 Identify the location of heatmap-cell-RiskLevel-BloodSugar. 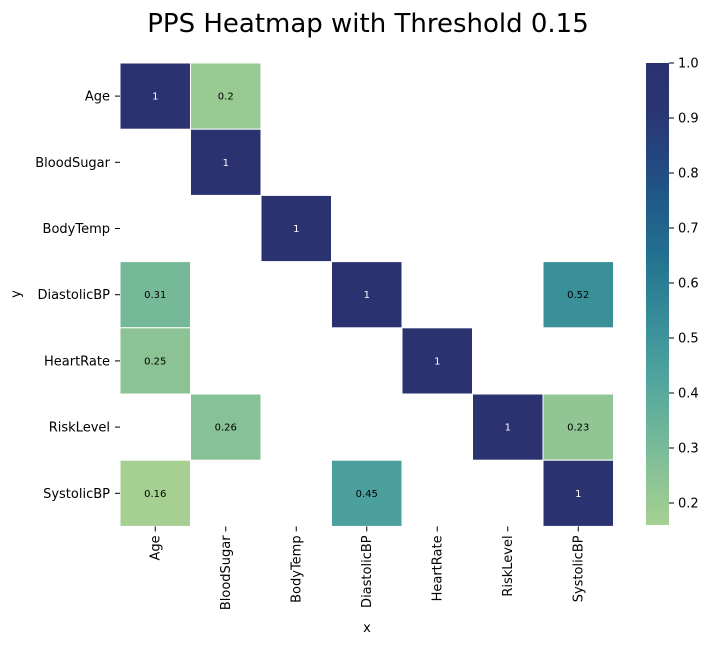
(226, 427).